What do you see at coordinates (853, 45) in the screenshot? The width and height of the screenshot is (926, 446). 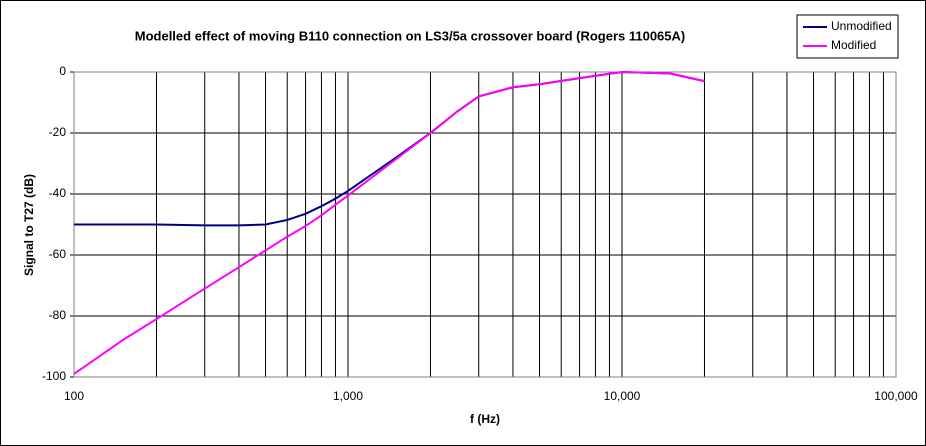 I see `legend-label: Modified` at bounding box center [853, 45].